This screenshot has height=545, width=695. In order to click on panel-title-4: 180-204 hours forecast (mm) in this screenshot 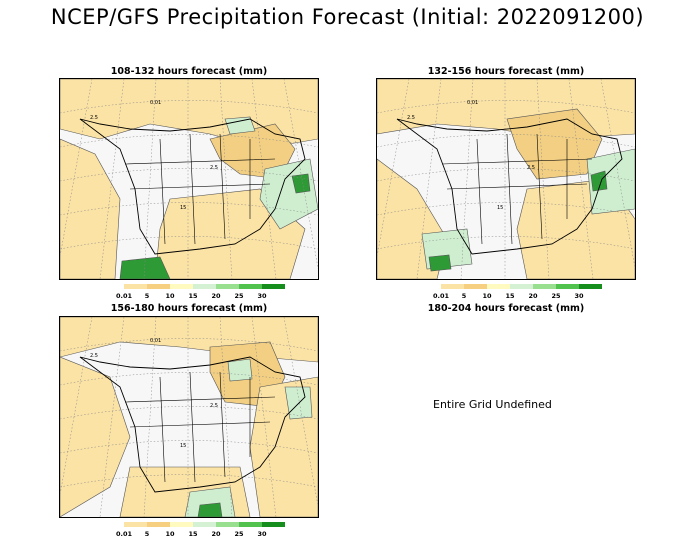, I will do `click(506, 308)`.